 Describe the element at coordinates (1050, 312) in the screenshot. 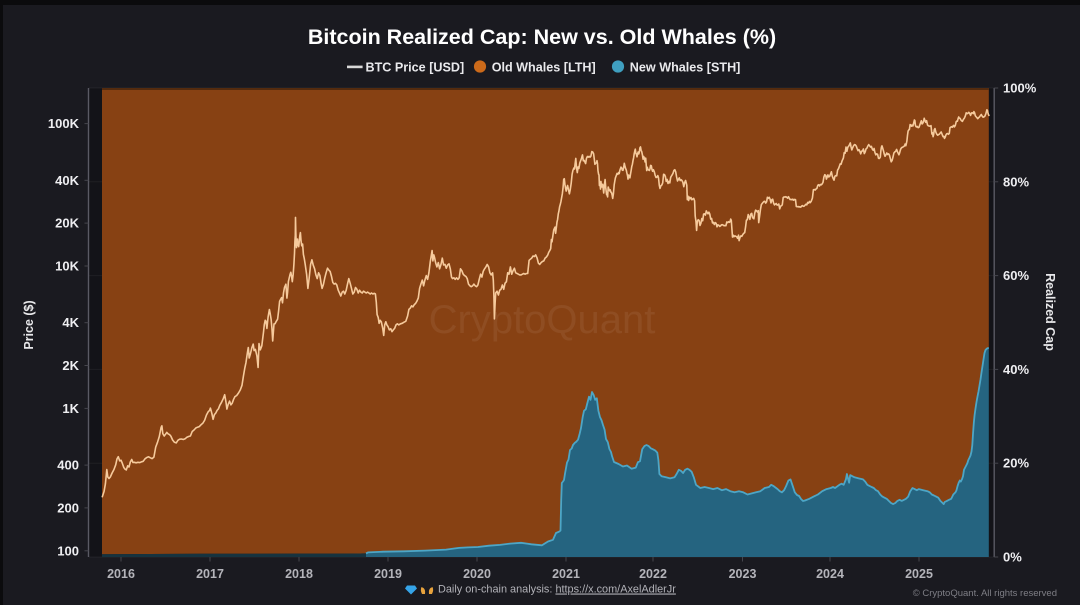

I see `svg-text: Realized Cap` at that location.